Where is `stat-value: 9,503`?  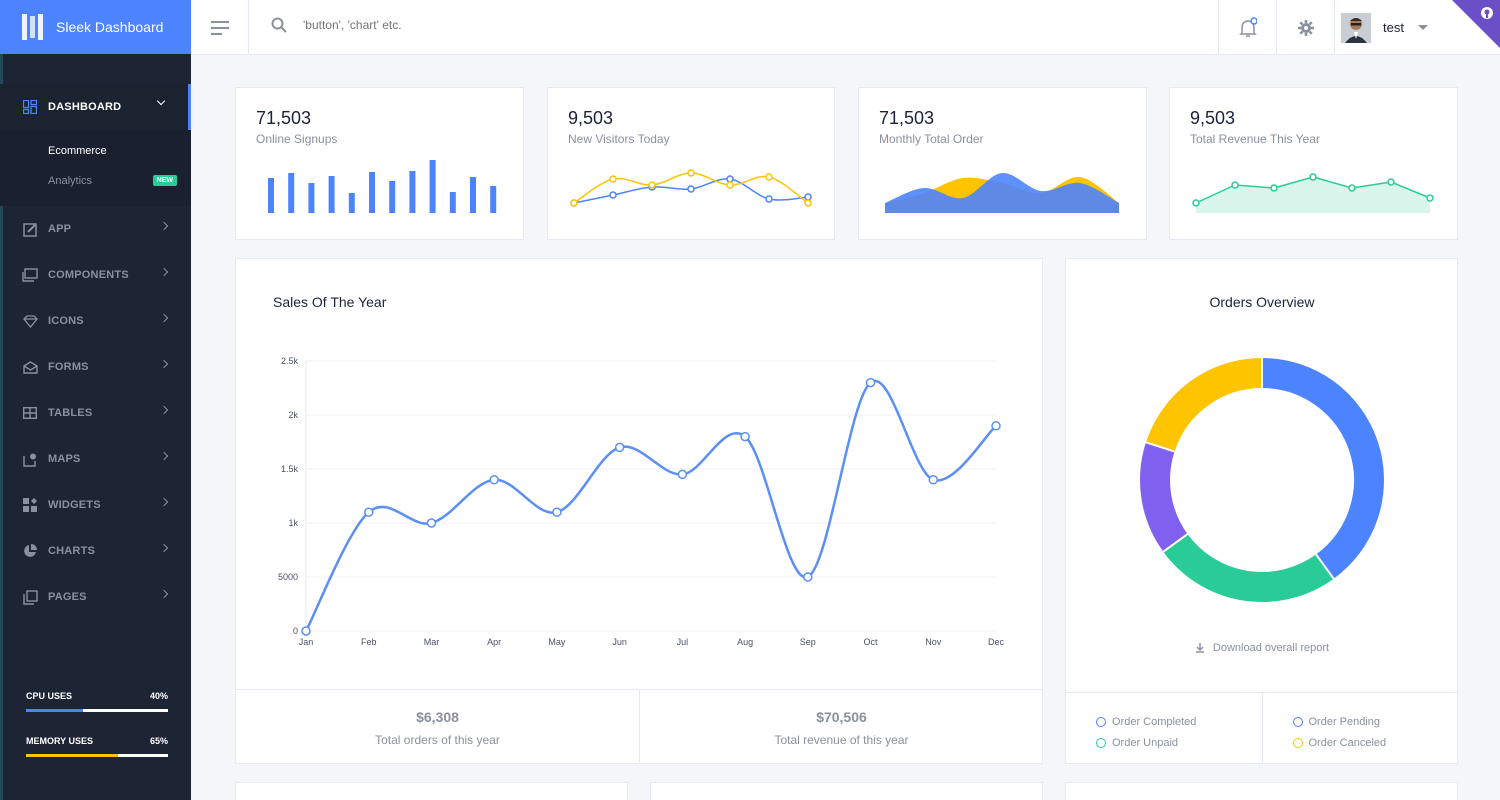 stat-value: 9,503 is located at coordinates (591, 118).